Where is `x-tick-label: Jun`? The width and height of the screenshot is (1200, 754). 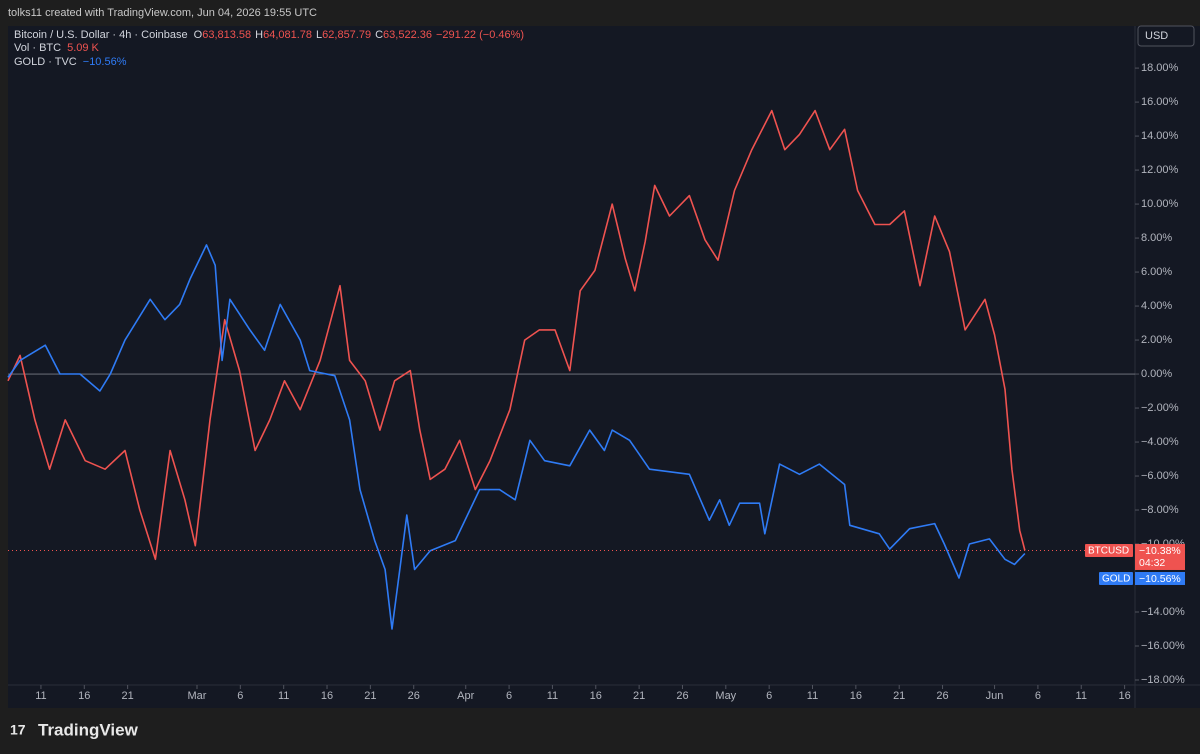 x-tick-label: Jun is located at coordinates (995, 696).